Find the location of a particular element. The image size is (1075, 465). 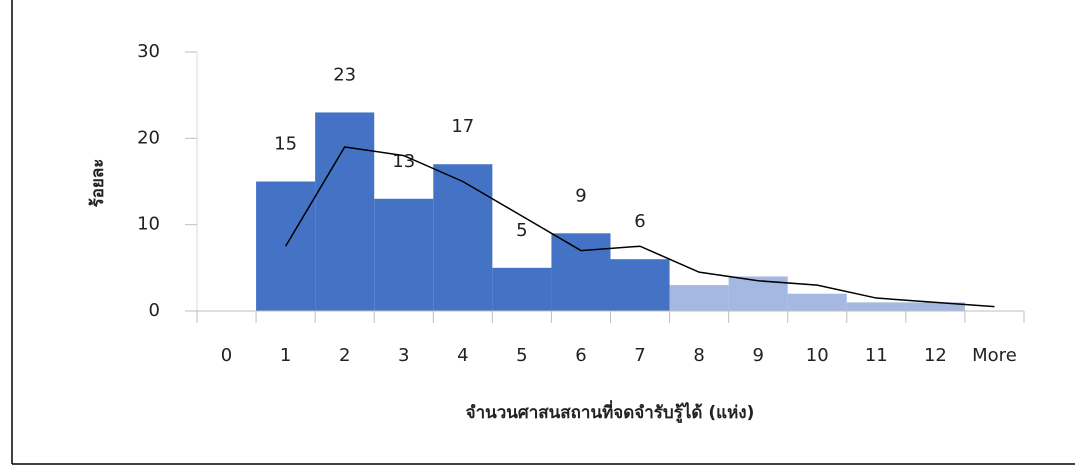

x-tick-label: 1 is located at coordinates (285, 355).